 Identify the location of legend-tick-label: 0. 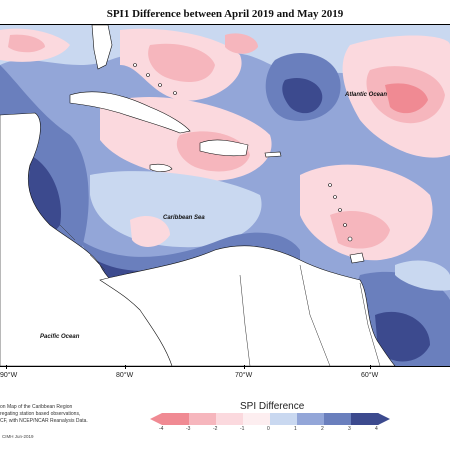
(268, 429).